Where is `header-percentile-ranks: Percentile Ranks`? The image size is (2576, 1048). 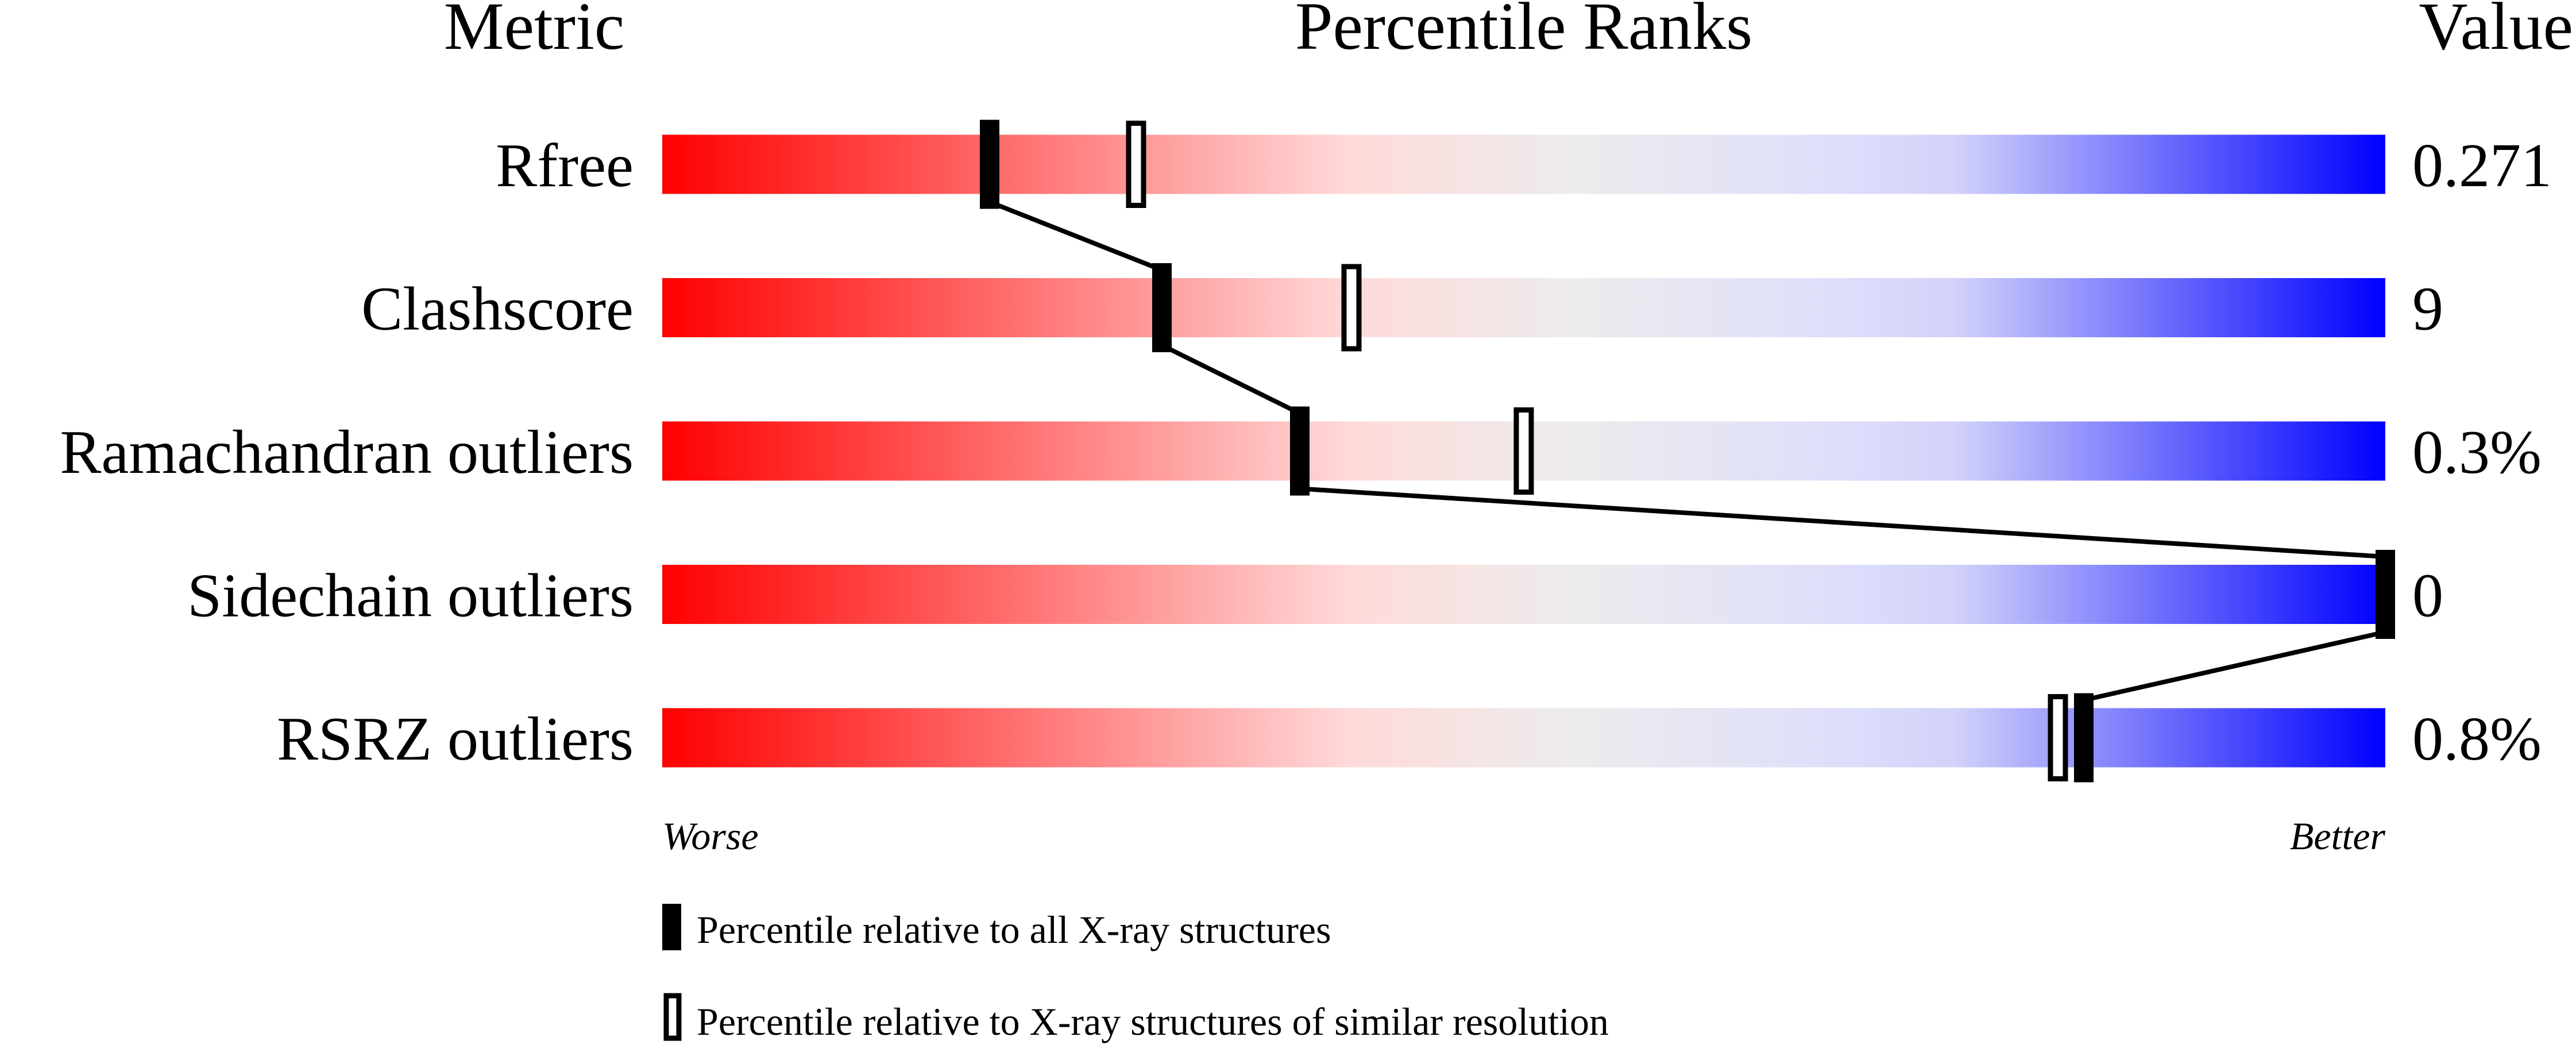 header-percentile-ranks: Percentile Ranks is located at coordinates (1523, 32).